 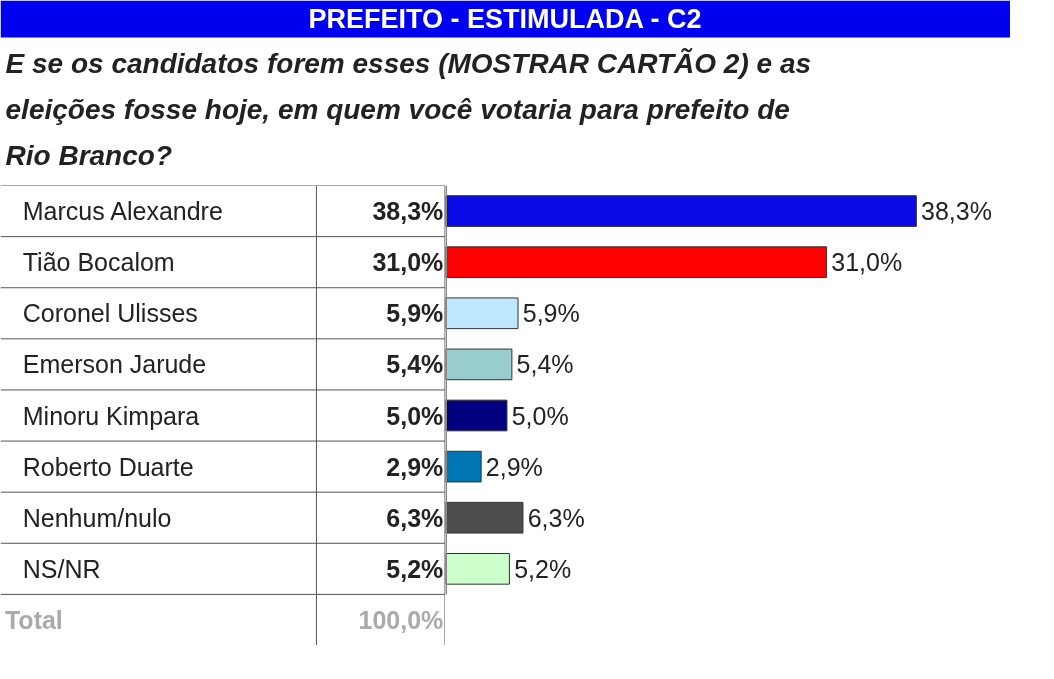 I want to click on y-tick-label: Coronel Ulisses, so click(x=110, y=313).